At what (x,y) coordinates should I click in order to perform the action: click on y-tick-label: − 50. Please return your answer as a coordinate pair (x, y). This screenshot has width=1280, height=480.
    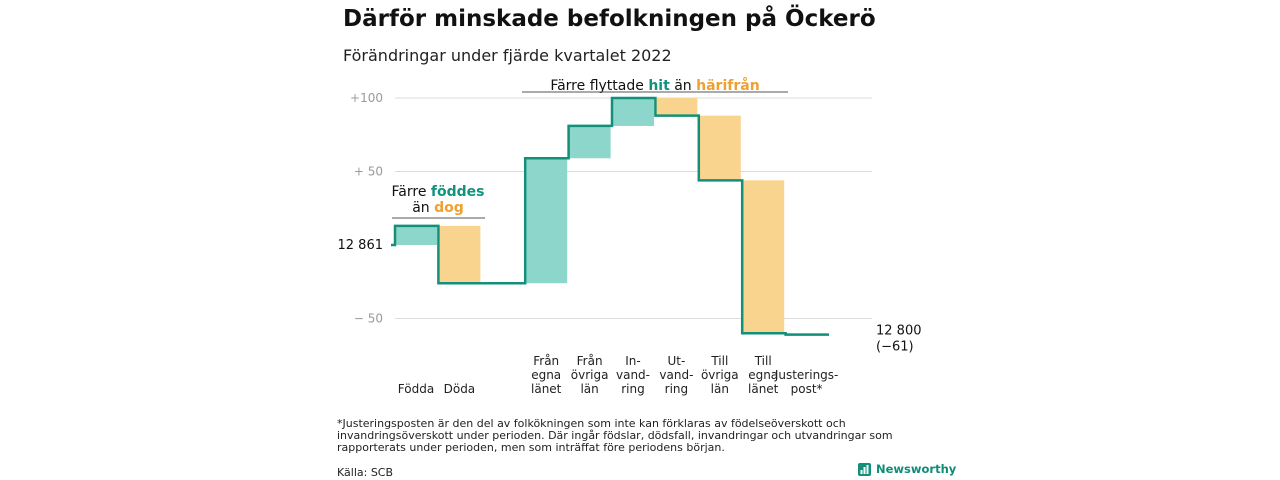
    Looking at the image, I should click on (368, 319).